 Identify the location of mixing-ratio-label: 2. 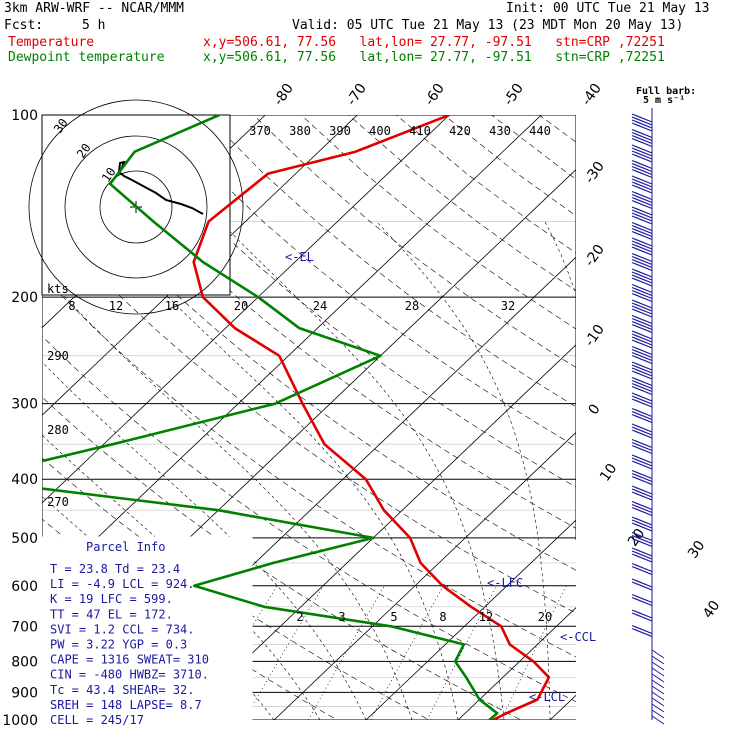
(299, 617).